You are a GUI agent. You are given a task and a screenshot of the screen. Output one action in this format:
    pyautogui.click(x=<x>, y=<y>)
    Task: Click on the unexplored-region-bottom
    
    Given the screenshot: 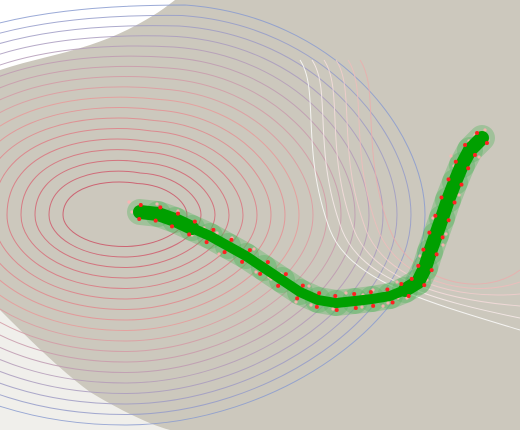 What is the action you would take?
    pyautogui.click(x=85, y=370)
    